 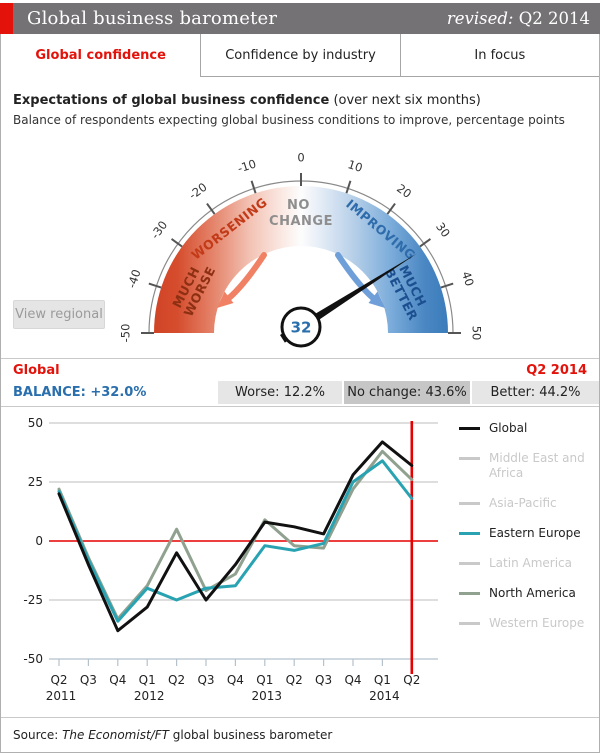 What do you see at coordinates (529, 466) in the screenshot?
I see `legend-item-middle-east-and-africa: Middle East and Africa` at bounding box center [529, 466].